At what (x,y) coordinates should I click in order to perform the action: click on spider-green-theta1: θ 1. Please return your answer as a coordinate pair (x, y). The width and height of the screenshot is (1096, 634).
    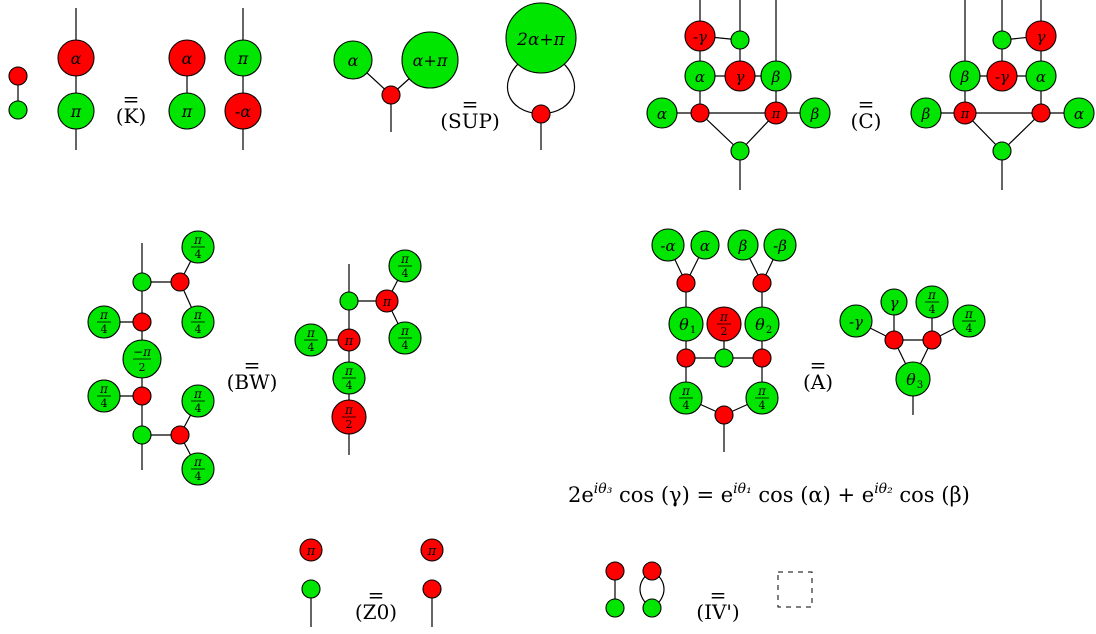
    Looking at the image, I should click on (686, 324).